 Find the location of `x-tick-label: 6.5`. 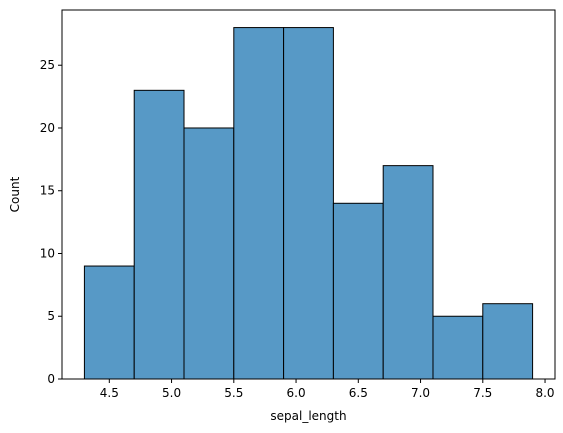

x-tick-label: 6.5 is located at coordinates (358, 393).